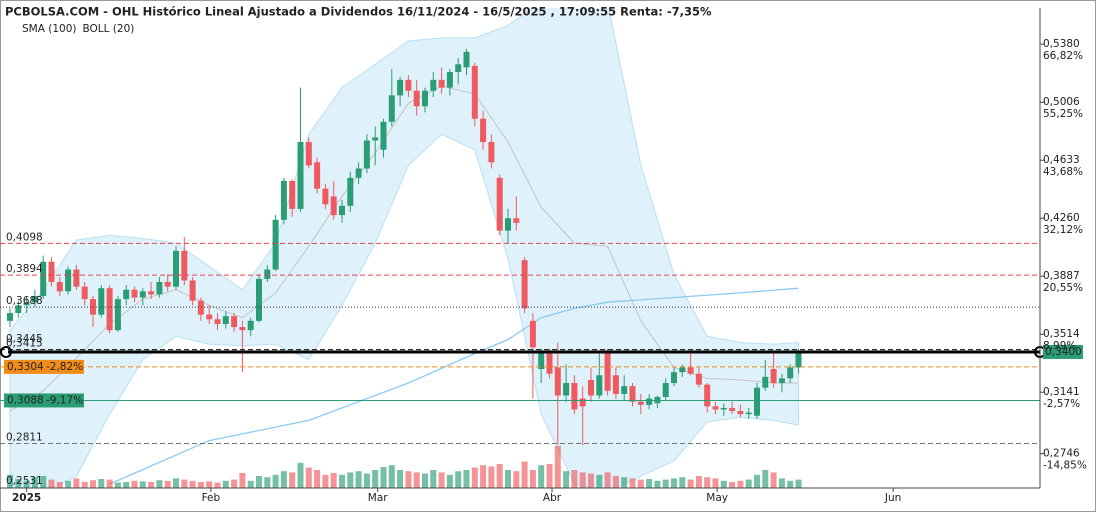 The width and height of the screenshot is (1096, 512). I want to click on x-tick-label: Jun, so click(892, 498).